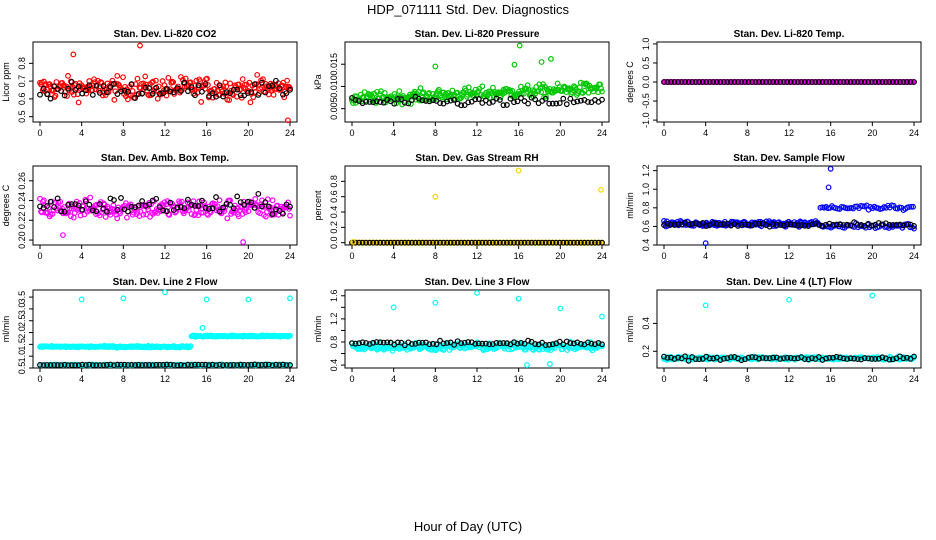 This screenshot has width=936, height=540. Describe the element at coordinates (789, 34) in the screenshot. I see `panel-title: Stan. Dev. Li-820 Temp.` at that location.